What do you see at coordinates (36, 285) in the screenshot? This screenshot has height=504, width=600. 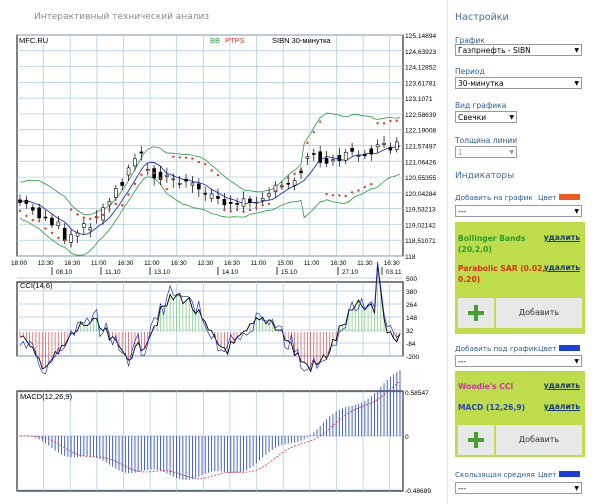 I see `cci-title: CCI(14,6)` at bounding box center [36, 285].